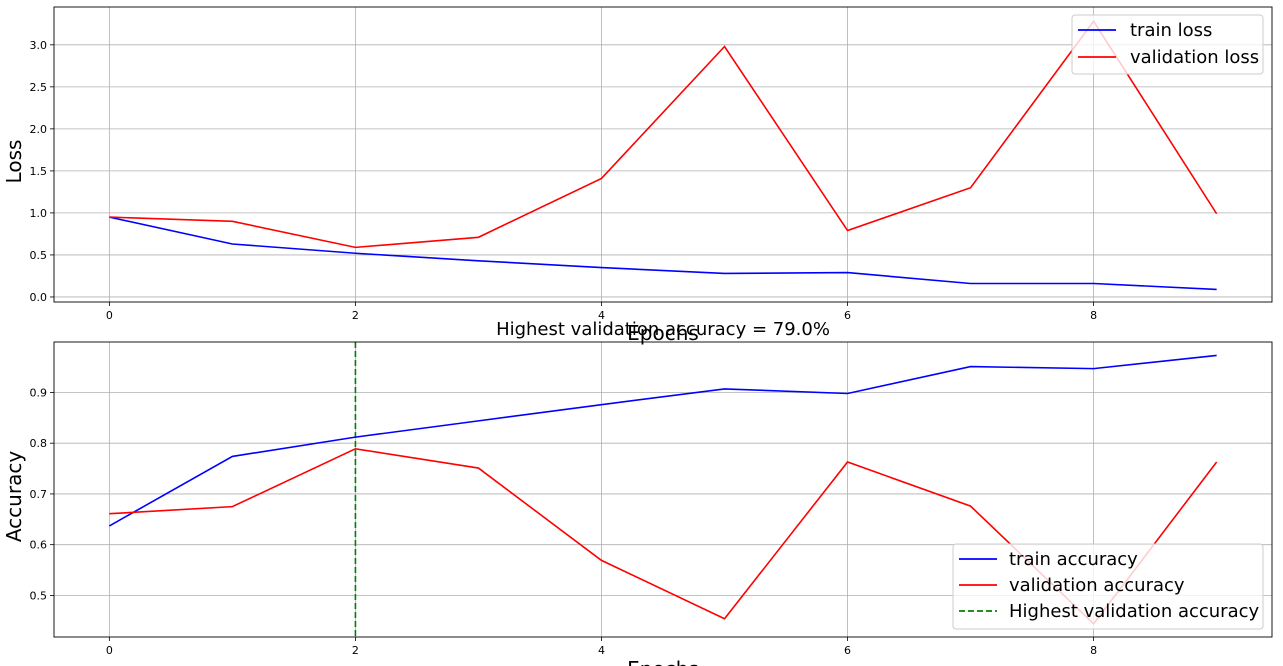 This screenshot has width=1283, height=666. Describe the element at coordinates (1097, 585) in the screenshot. I see `legend-label: validation accuracy` at that location.